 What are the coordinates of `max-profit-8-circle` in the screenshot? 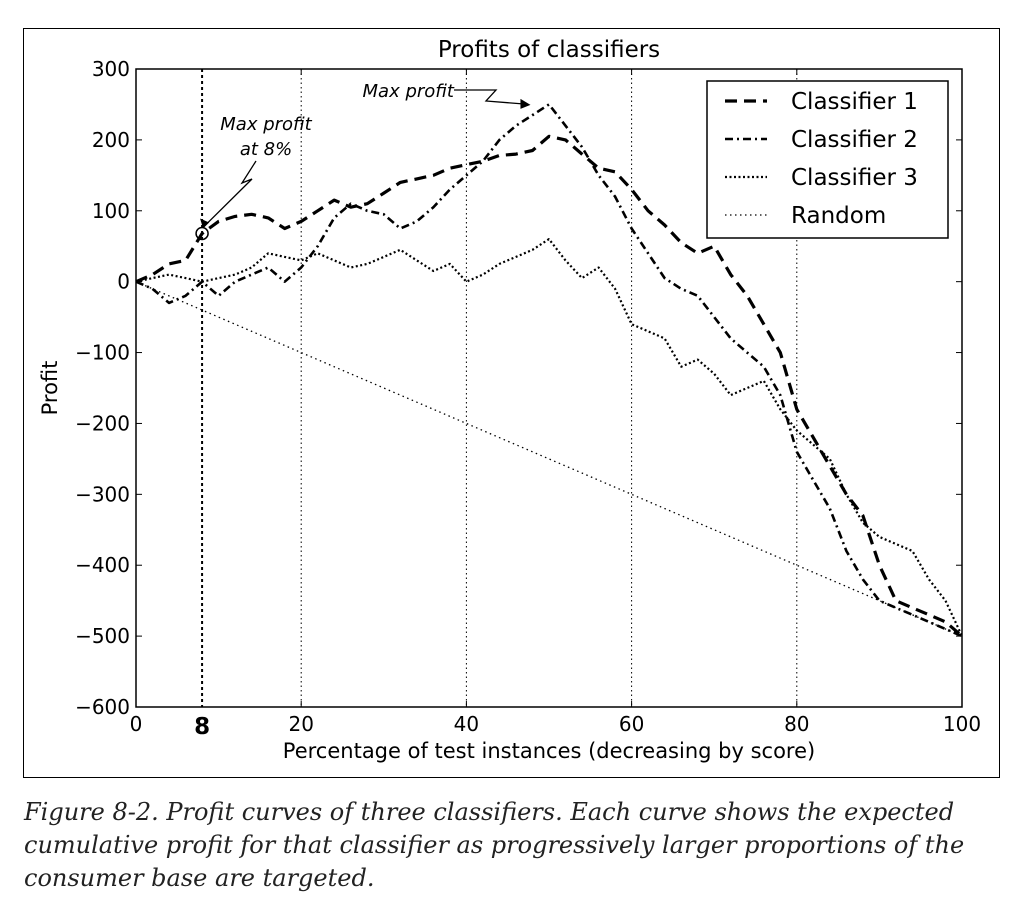 It's located at (202, 233).